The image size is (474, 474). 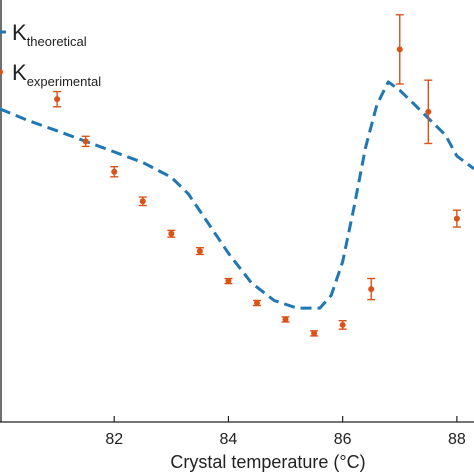 What do you see at coordinates (57, 41) in the screenshot?
I see `legend-label-subscript: theoretical` at bounding box center [57, 41].